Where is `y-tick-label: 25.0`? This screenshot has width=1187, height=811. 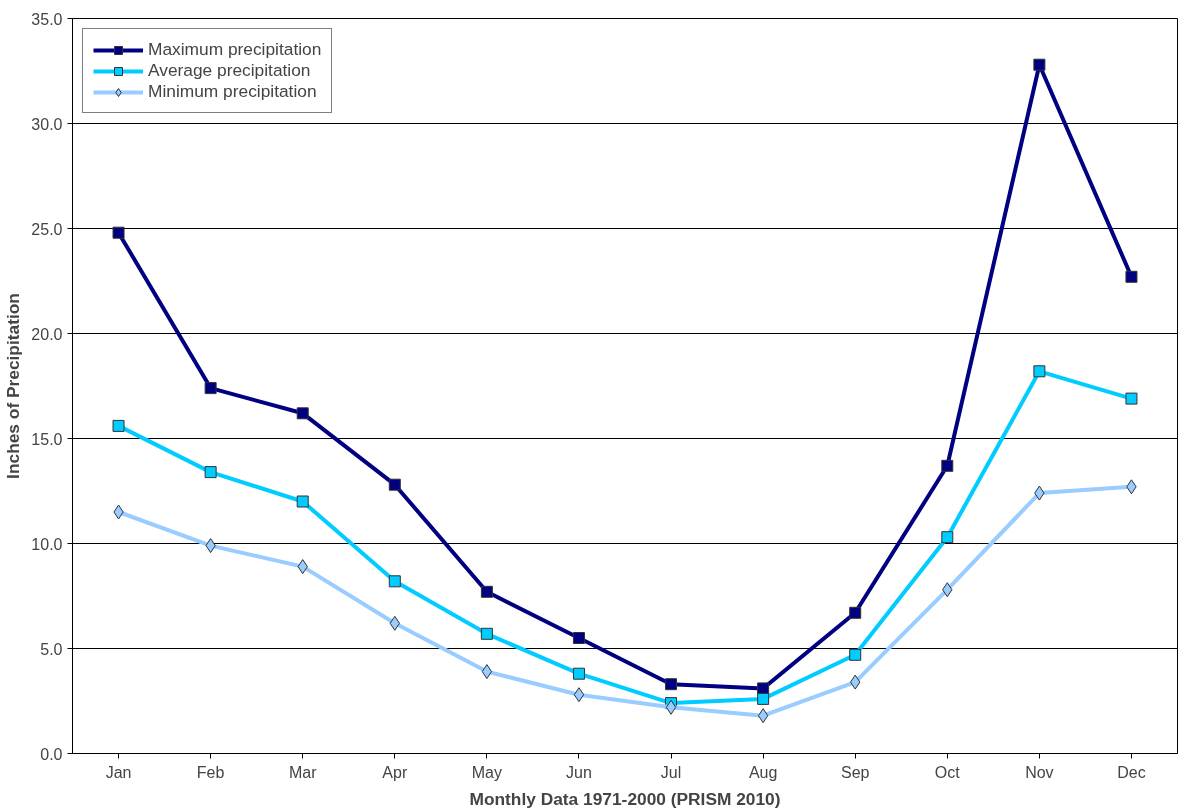 y-tick-label: 25.0 is located at coordinates (47, 229).